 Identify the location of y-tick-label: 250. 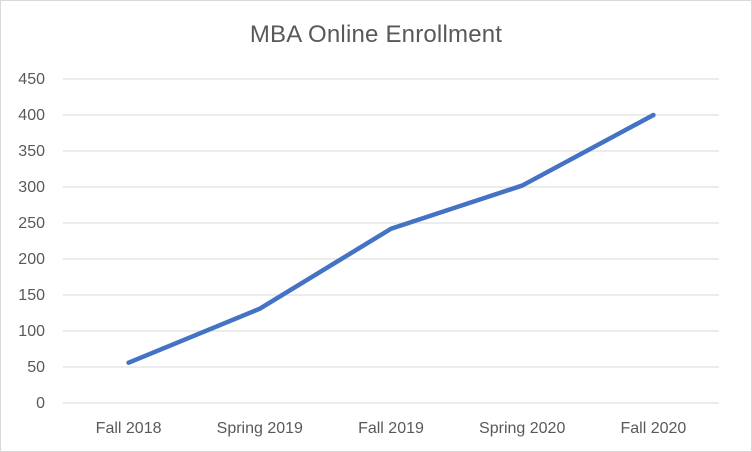
(31, 223).